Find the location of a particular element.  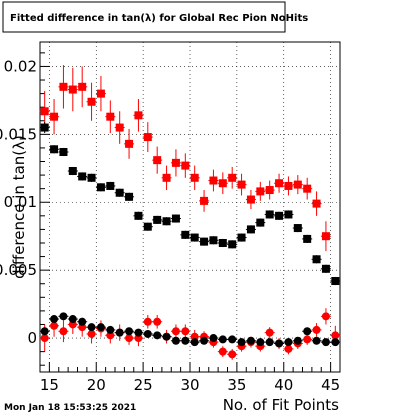

y-tick-label: 0 is located at coordinates (32, 338).